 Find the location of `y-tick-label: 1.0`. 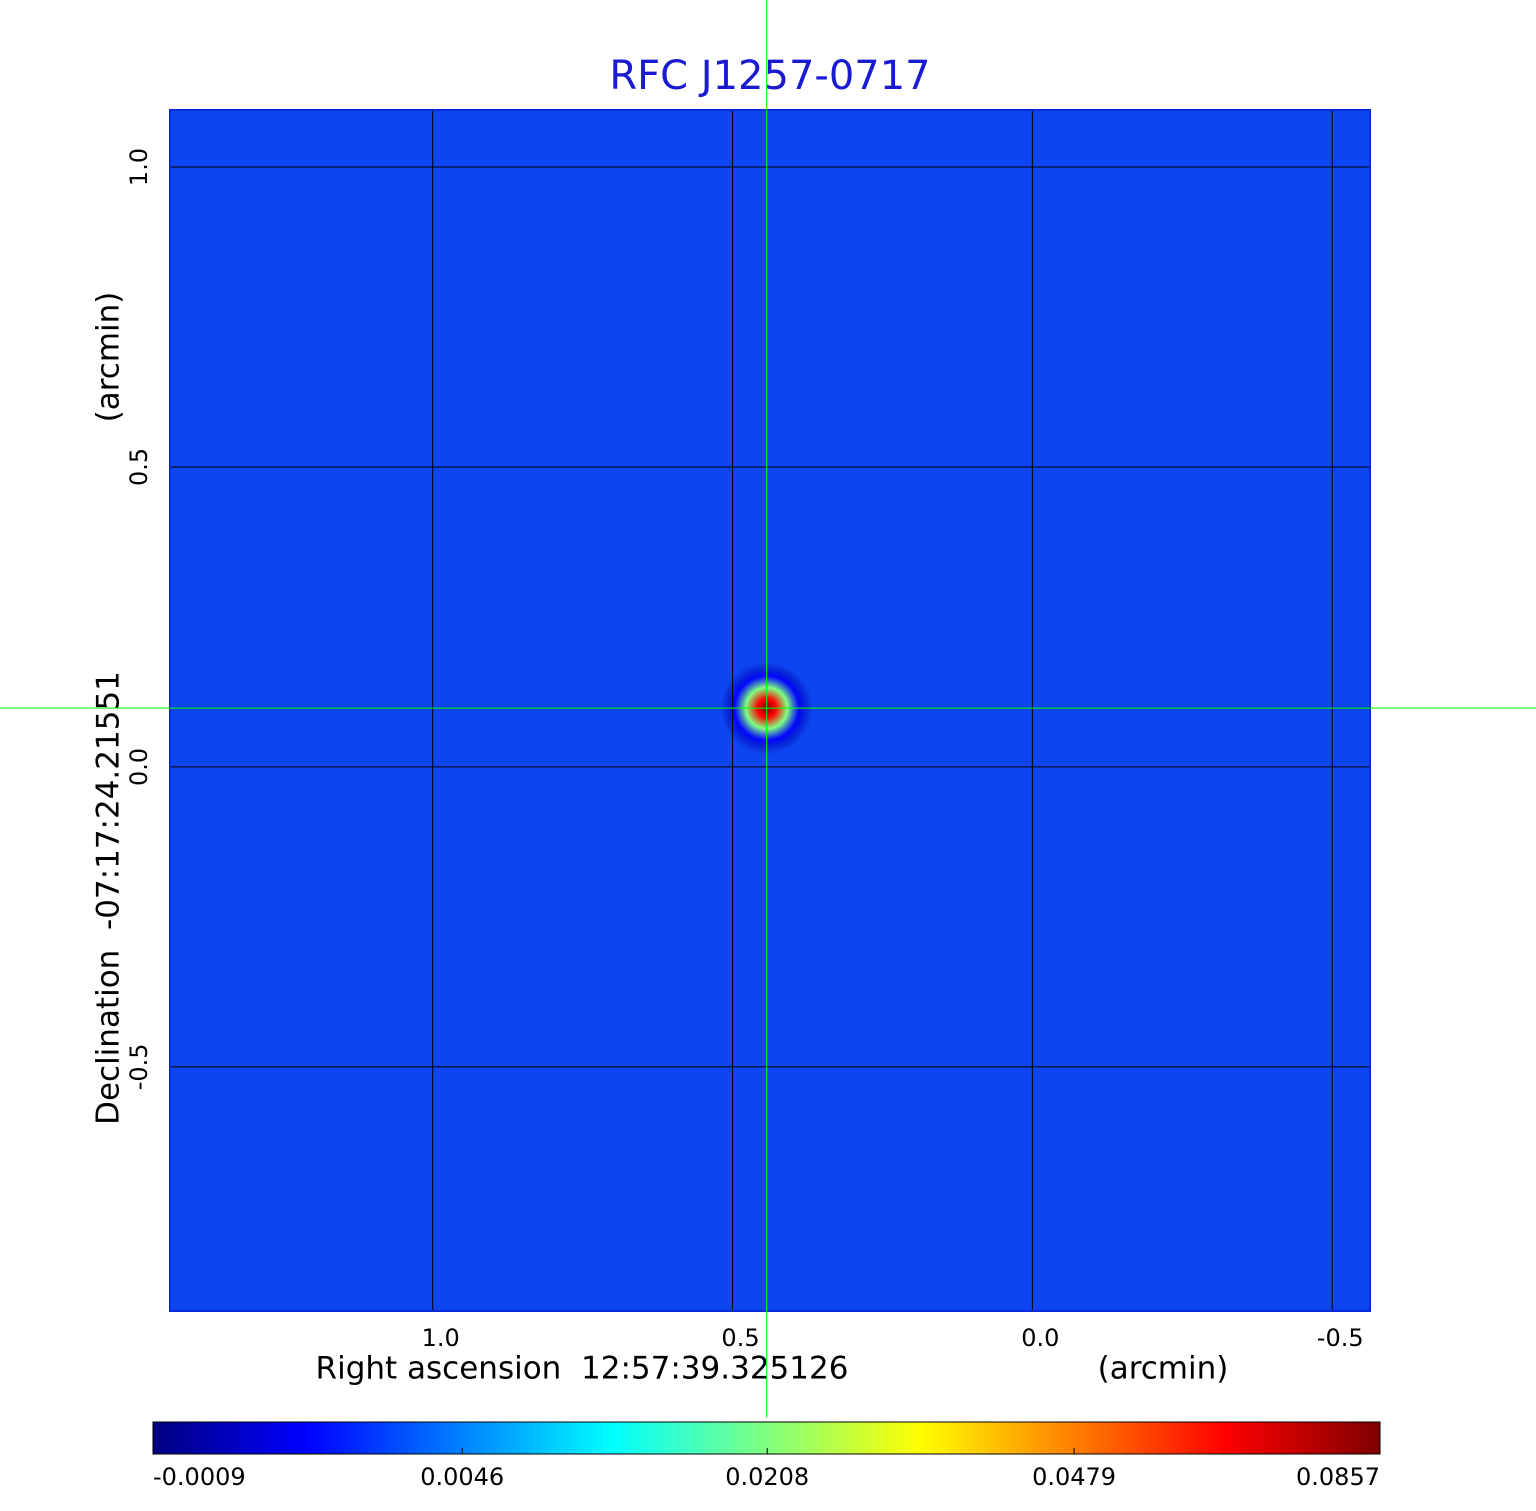

y-tick-label: 1.0 is located at coordinates (139, 167).